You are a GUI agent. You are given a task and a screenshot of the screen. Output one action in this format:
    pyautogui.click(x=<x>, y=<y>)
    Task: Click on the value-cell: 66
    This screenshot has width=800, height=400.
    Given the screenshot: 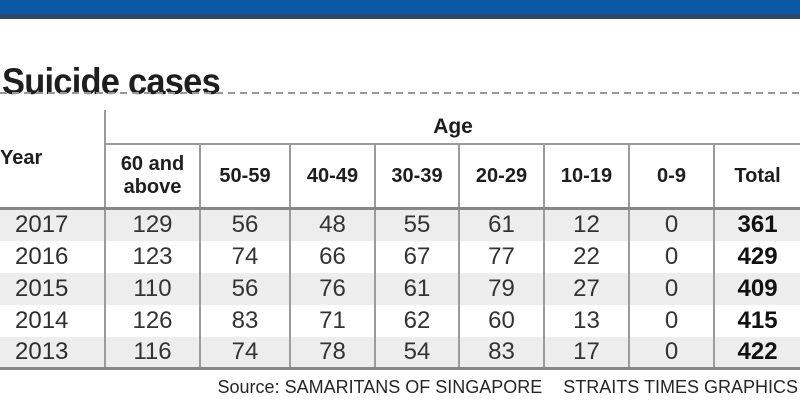 What is the action you would take?
    pyautogui.click(x=332, y=256)
    